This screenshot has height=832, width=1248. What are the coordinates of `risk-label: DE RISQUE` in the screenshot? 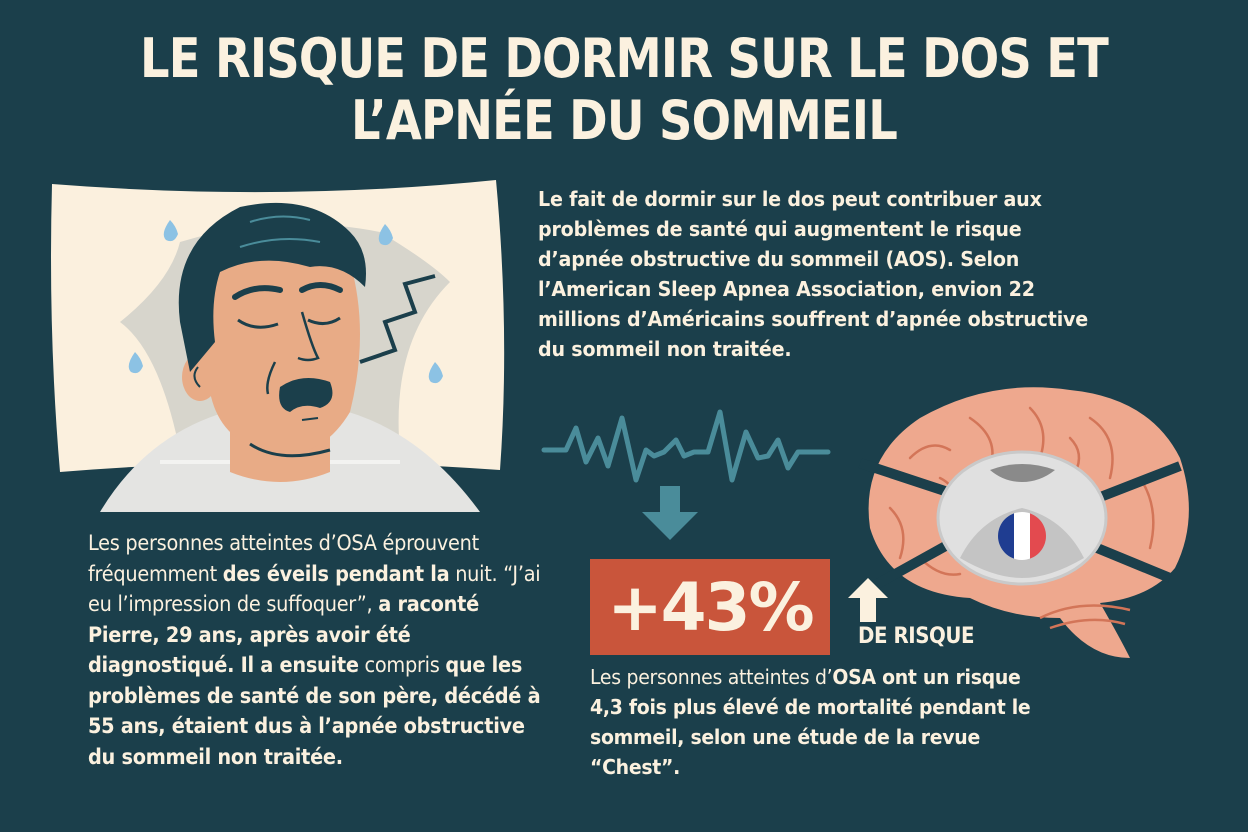 It's located at (916, 636).